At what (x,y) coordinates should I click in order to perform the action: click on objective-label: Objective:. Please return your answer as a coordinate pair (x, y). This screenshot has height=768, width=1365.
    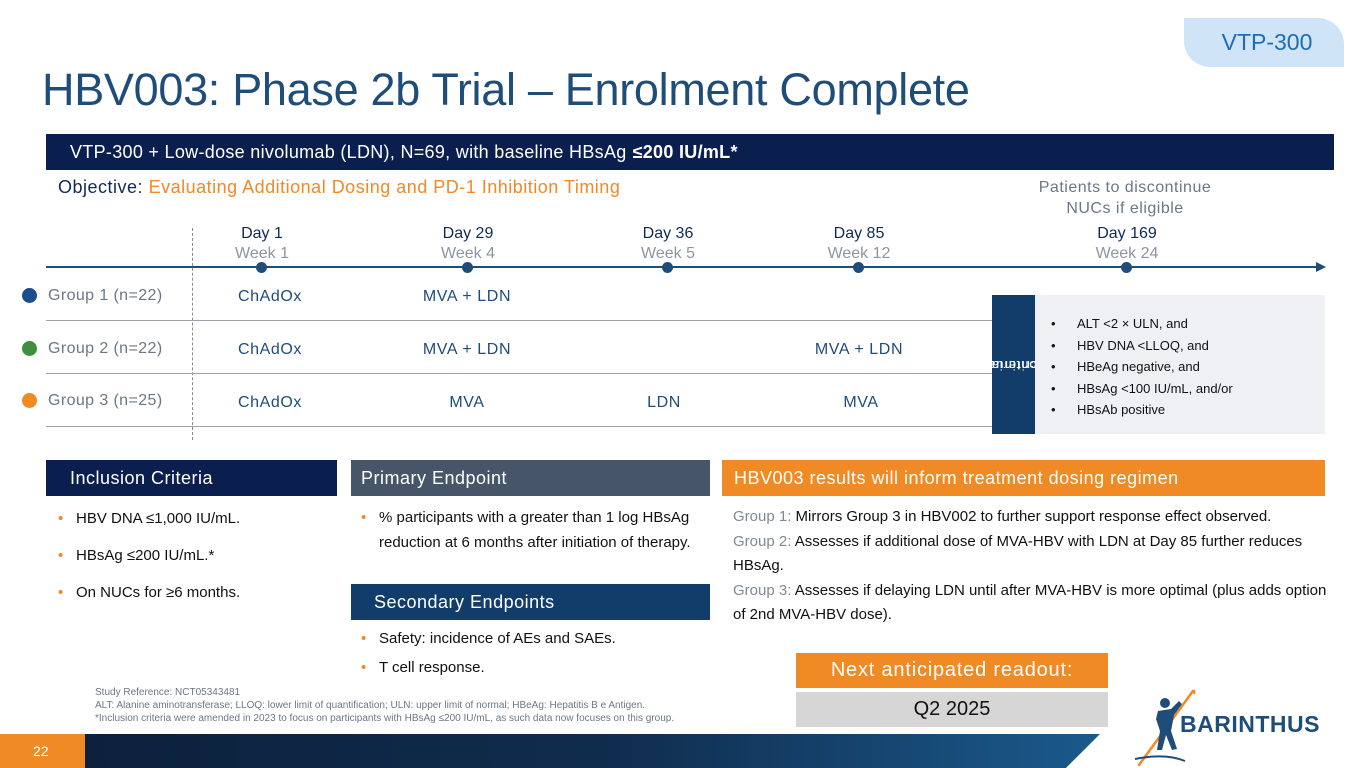
    Looking at the image, I should click on (101, 187).